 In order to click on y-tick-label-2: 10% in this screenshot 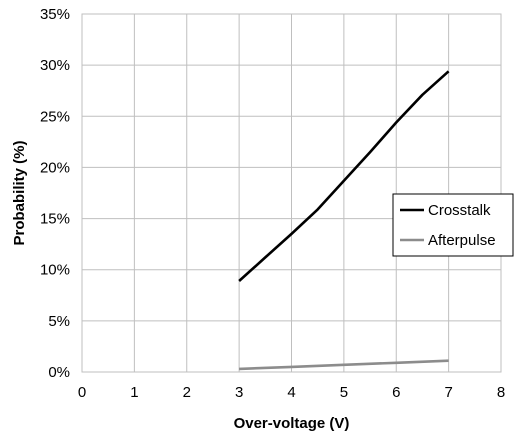, I will do `click(55, 270)`.